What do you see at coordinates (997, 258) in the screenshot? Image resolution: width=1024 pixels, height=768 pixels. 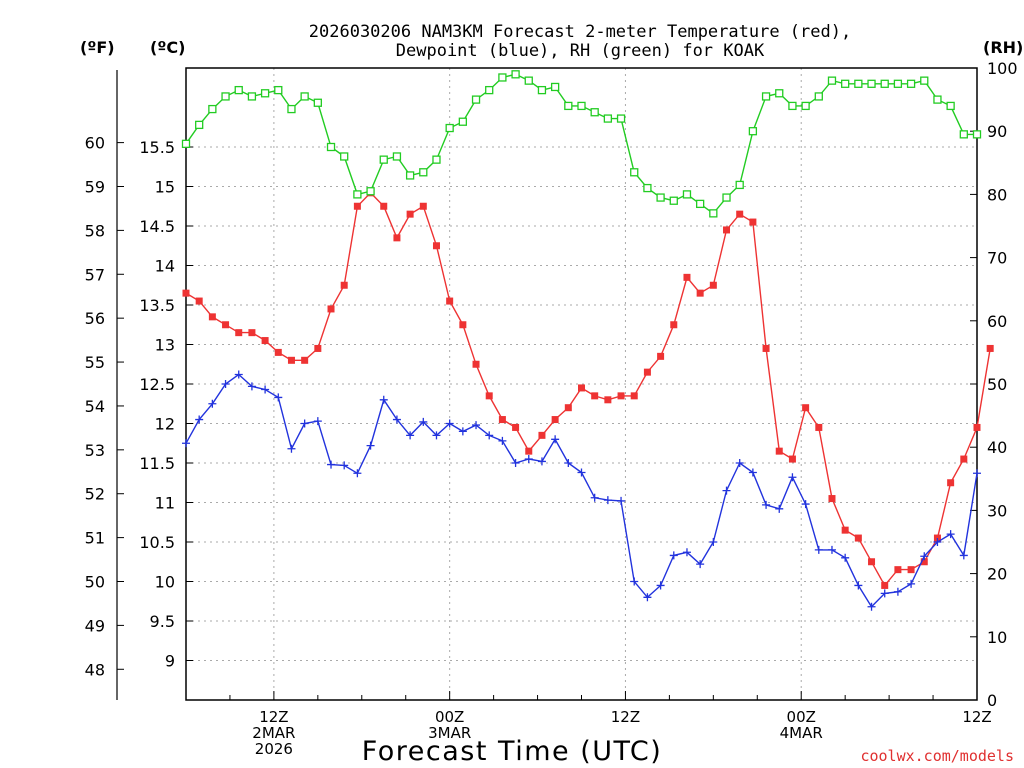 I see `rh-tick-label: 70` at bounding box center [997, 258].